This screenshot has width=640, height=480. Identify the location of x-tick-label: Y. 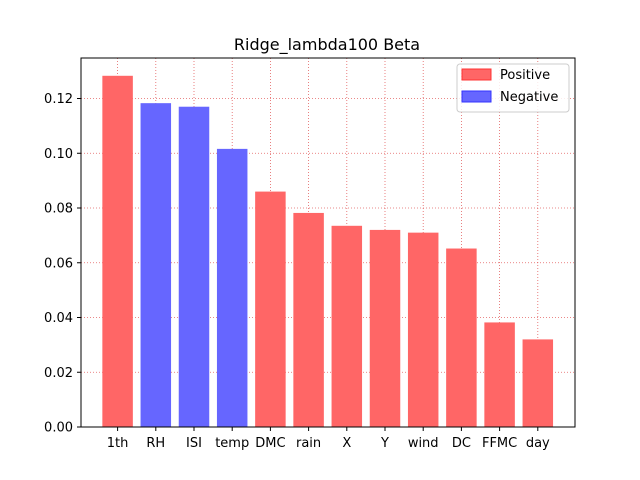
(384, 443).